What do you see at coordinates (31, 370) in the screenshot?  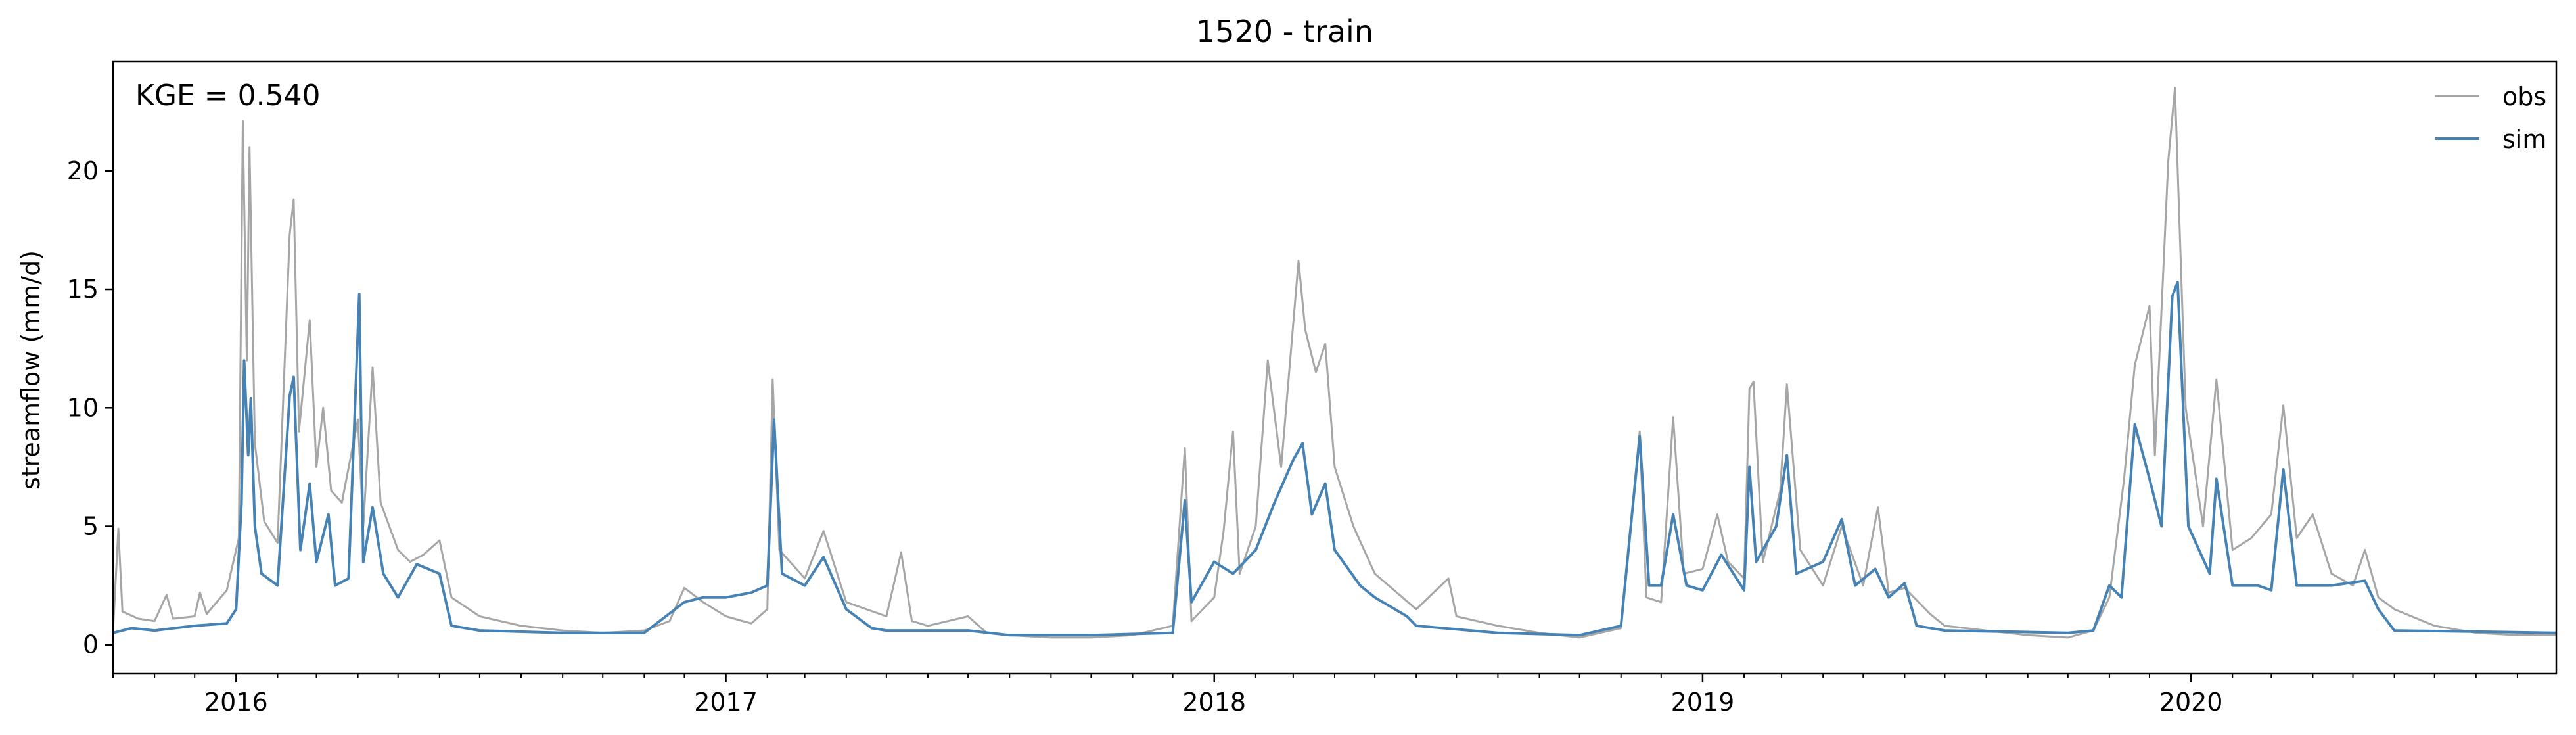 I see `y-axis-label: streamflow (mm/d)` at bounding box center [31, 370].